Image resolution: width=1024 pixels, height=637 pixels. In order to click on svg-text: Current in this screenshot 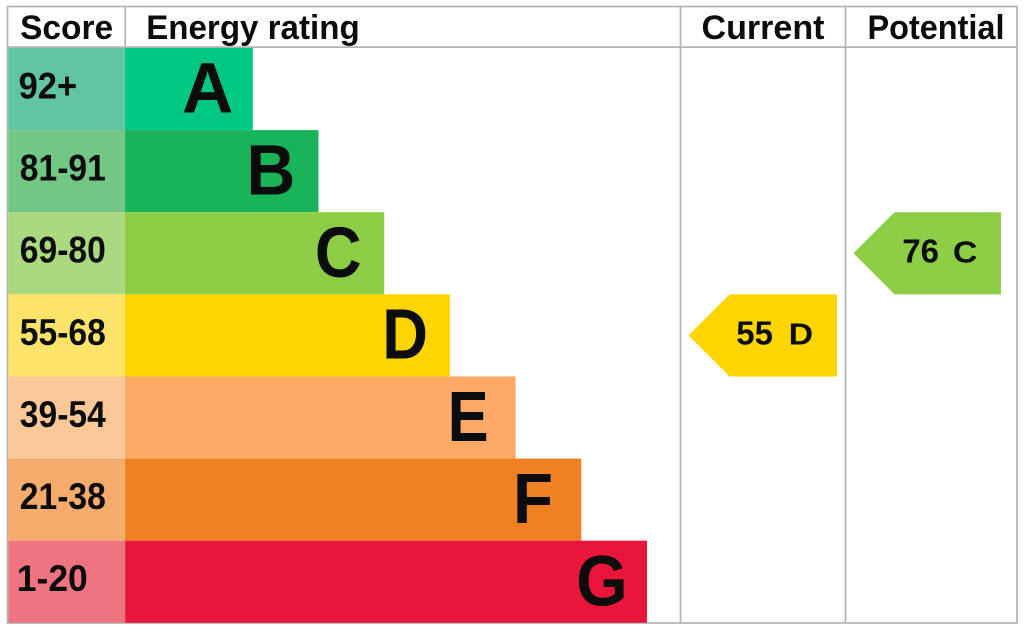, I will do `click(763, 28)`.